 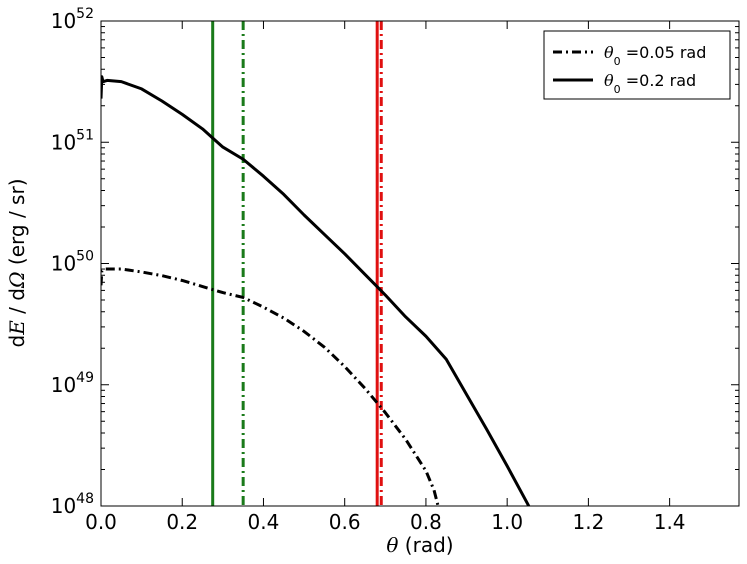 I want to click on y-tick-base-4: 10, so click(x=63, y=21).